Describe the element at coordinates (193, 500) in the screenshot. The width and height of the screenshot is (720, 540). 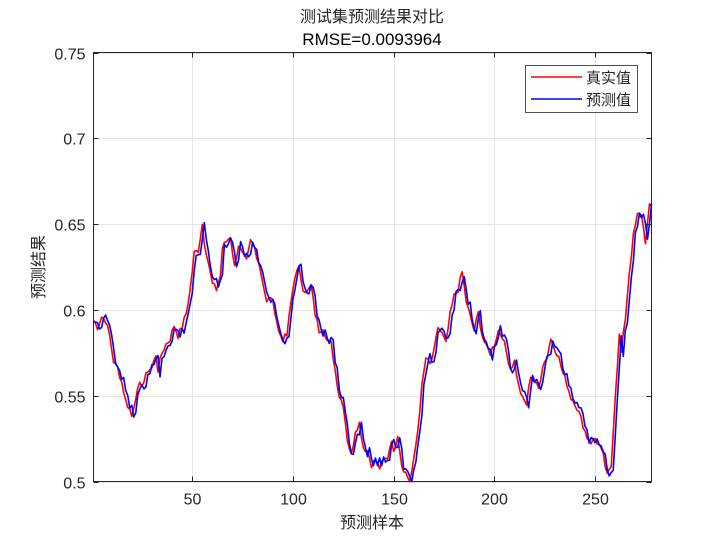
I see `x-tick-label: 50` at that location.